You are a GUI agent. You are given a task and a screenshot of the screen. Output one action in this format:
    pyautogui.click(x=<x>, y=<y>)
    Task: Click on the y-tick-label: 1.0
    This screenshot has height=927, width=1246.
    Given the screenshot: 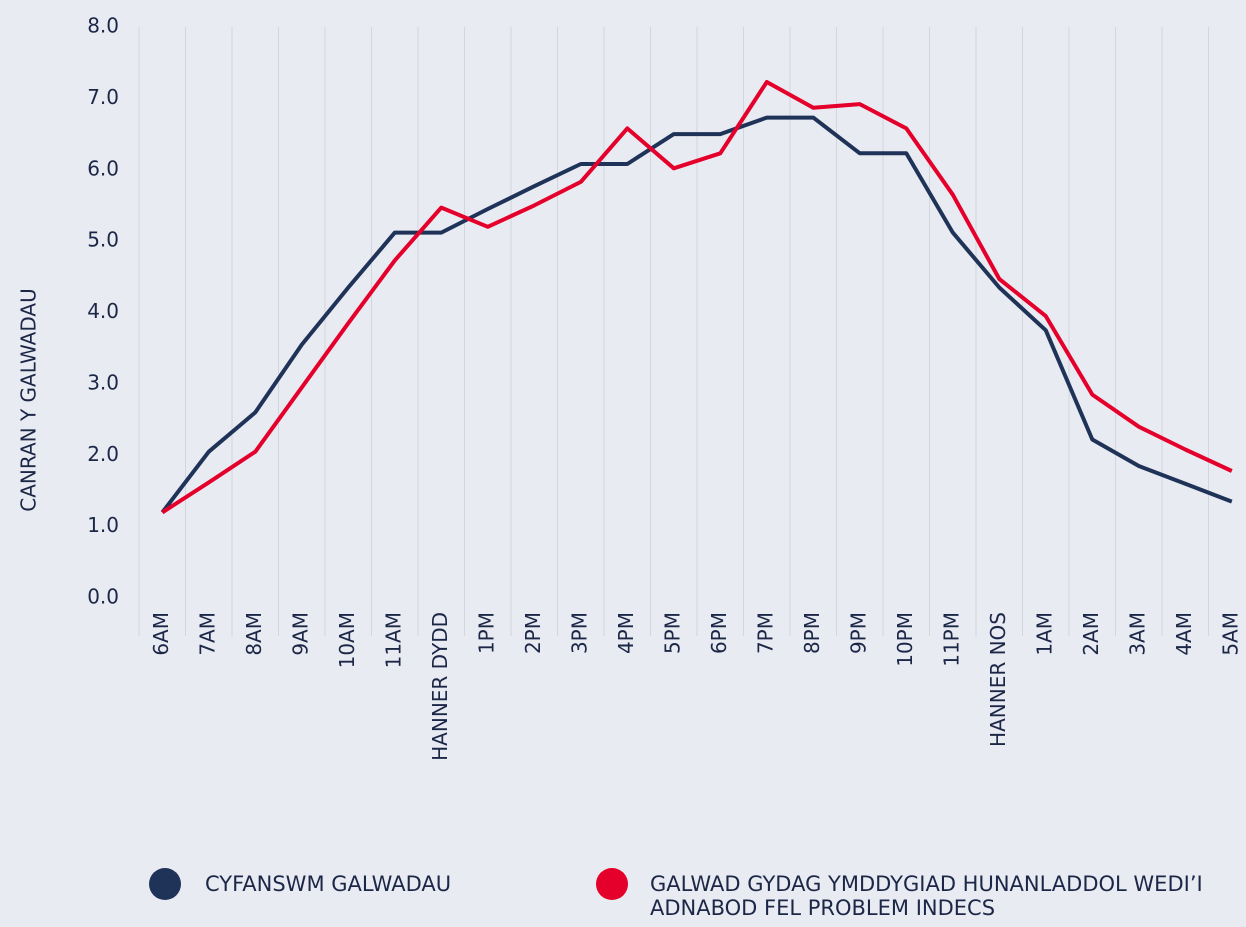 What is the action you would take?
    pyautogui.click(x=103, y=525)
    